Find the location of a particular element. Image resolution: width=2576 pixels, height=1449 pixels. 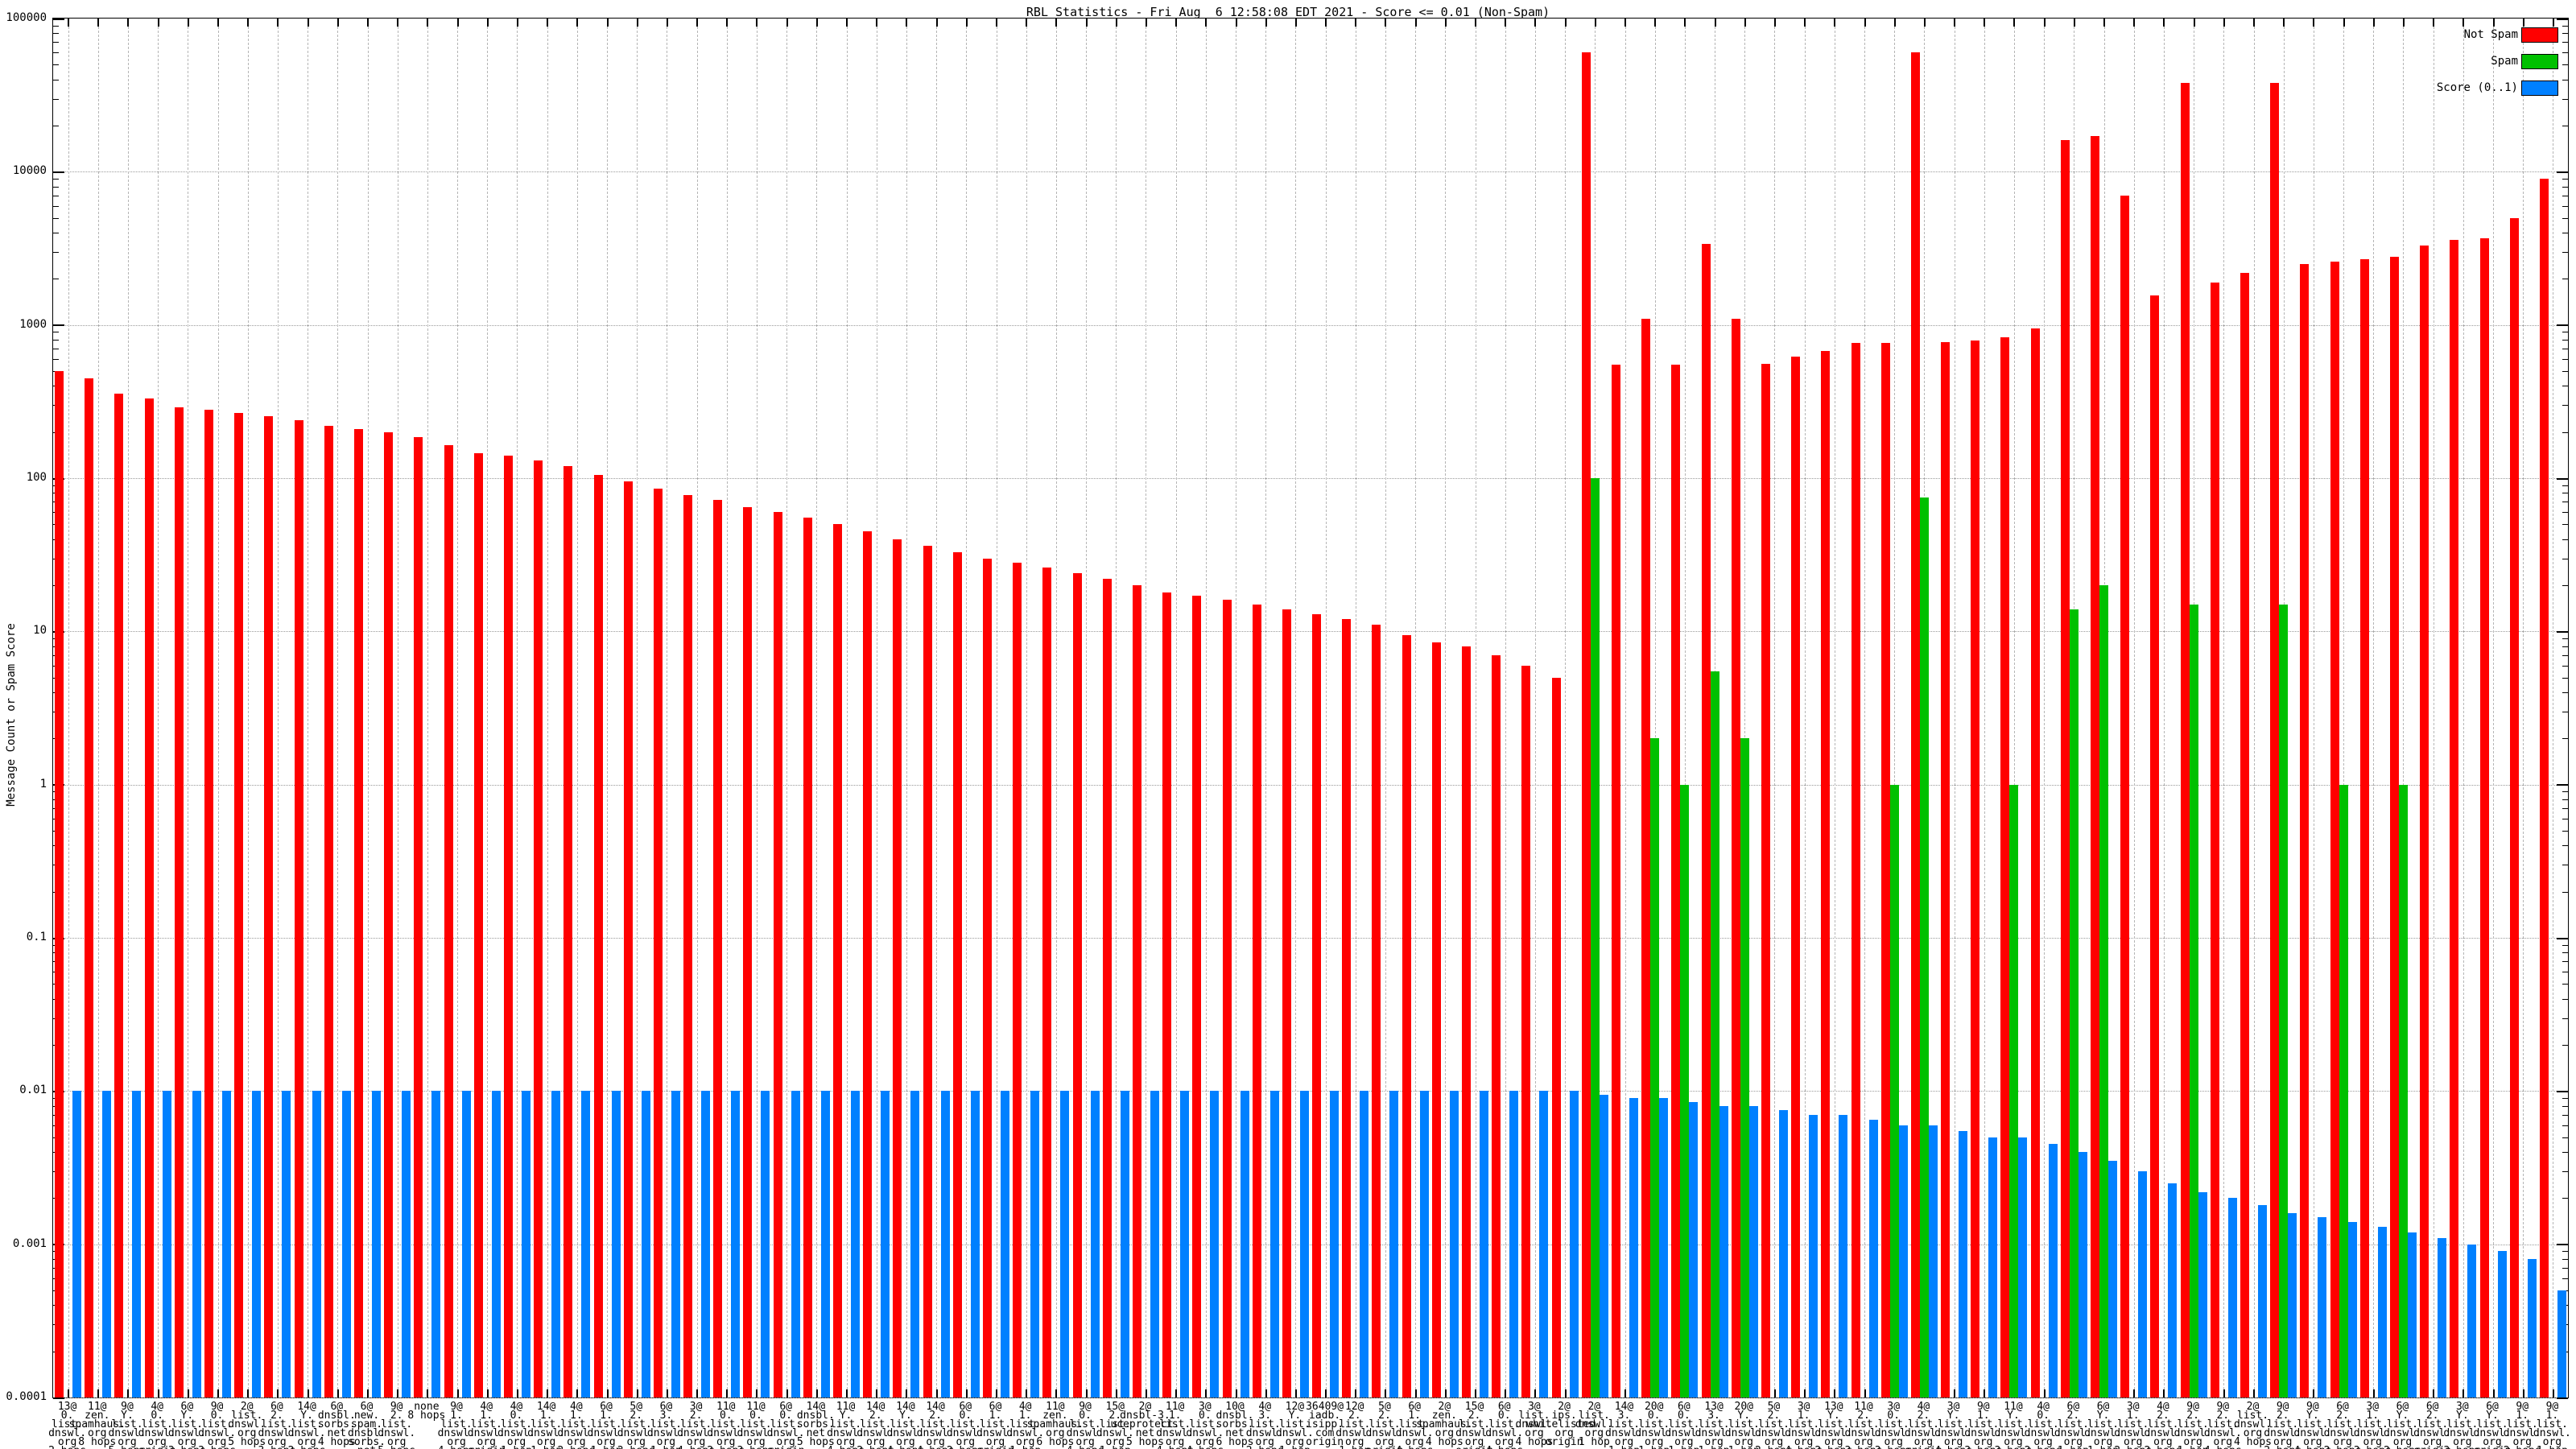

x-tick-label: 9@ 1. list. dnswl. org 3 hops is located at coordinates (1983, 1425).